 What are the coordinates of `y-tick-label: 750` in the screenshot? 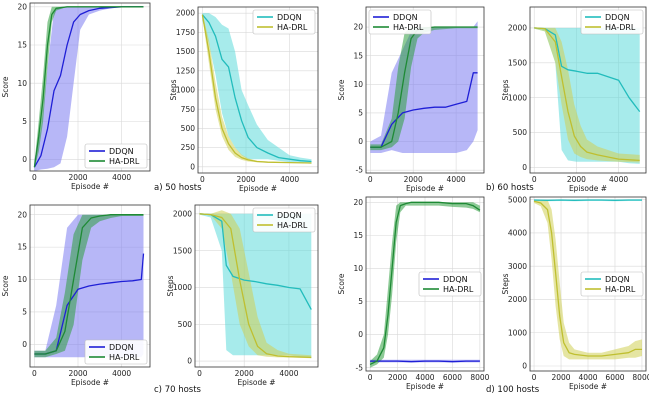 It's located at (188, 109).